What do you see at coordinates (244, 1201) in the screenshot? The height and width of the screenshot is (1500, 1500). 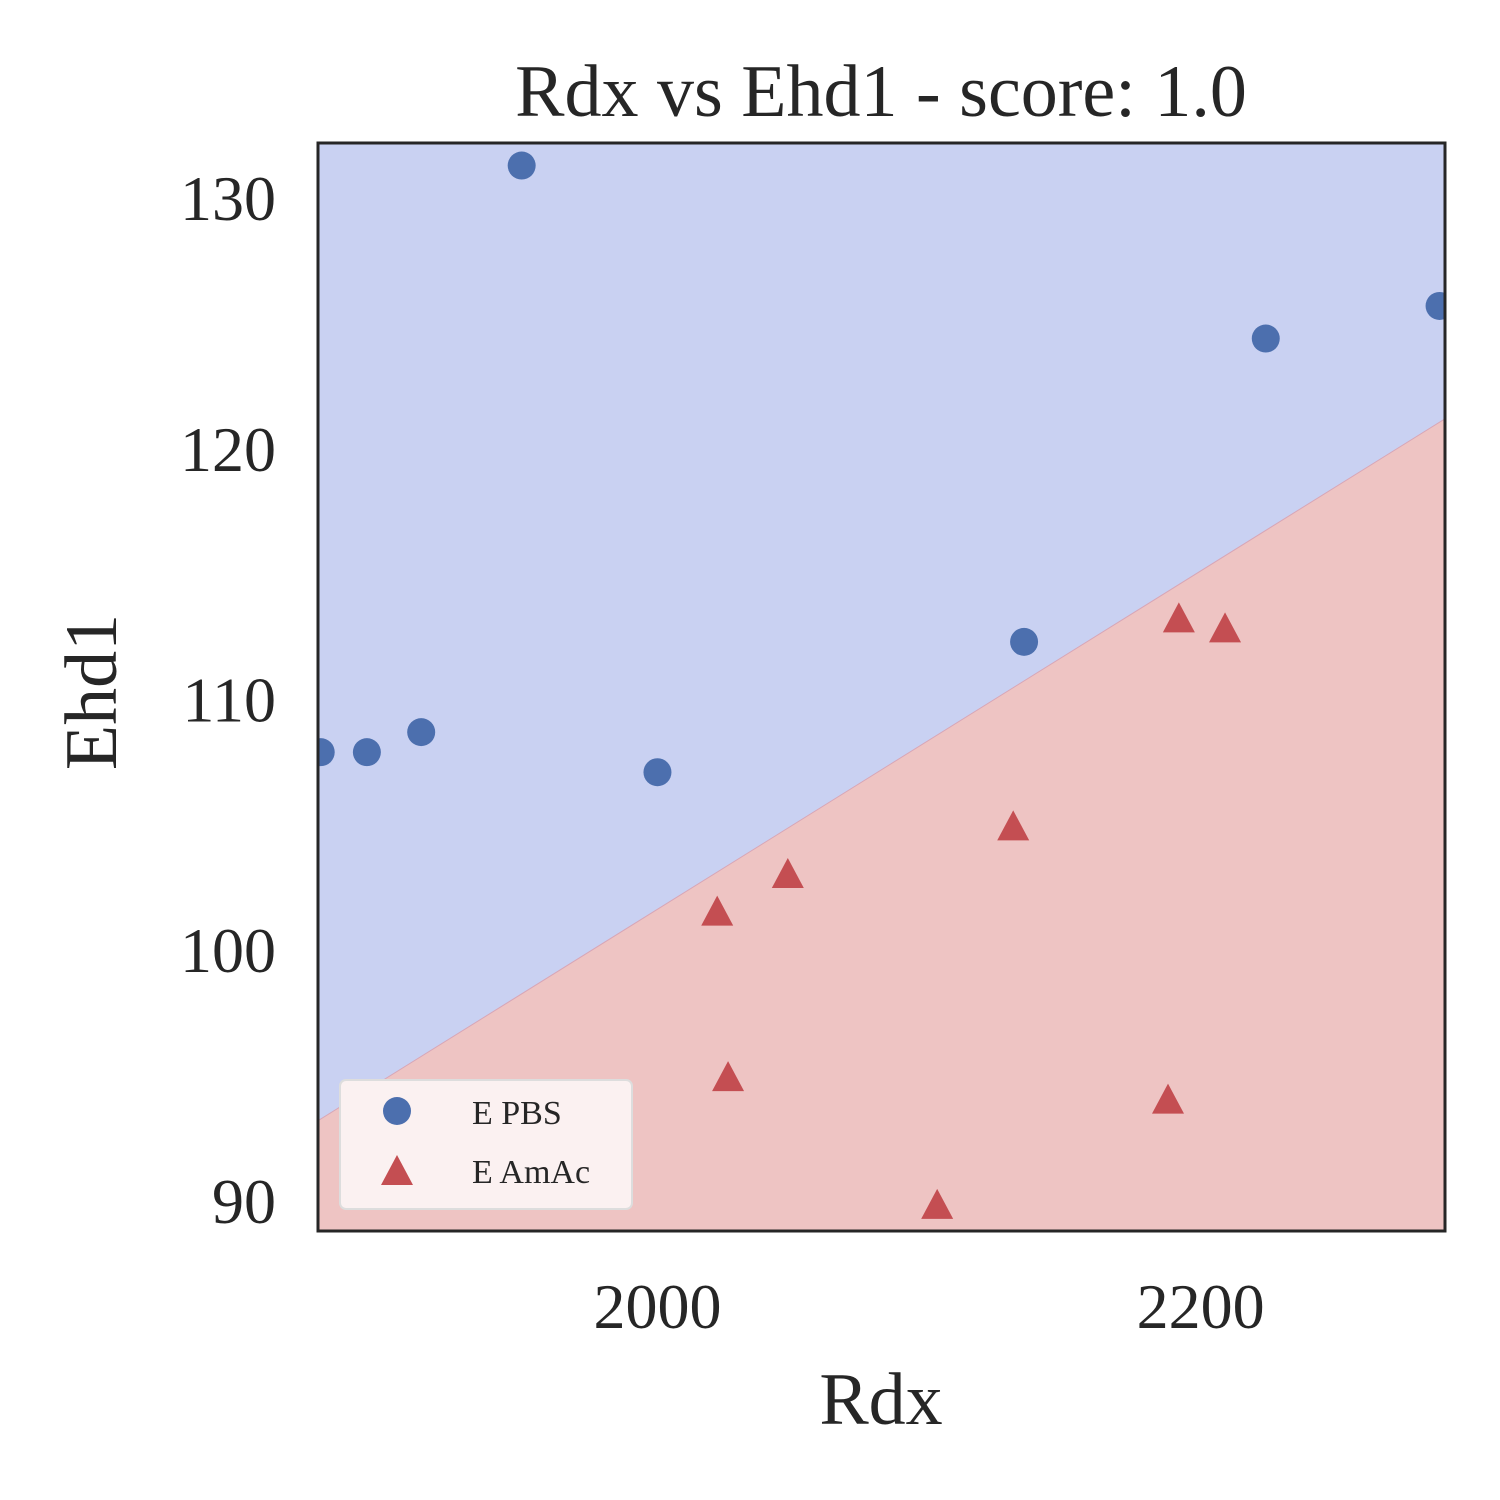 I see `y-tick-label-90: 90` at bounding box center [244, 1201].